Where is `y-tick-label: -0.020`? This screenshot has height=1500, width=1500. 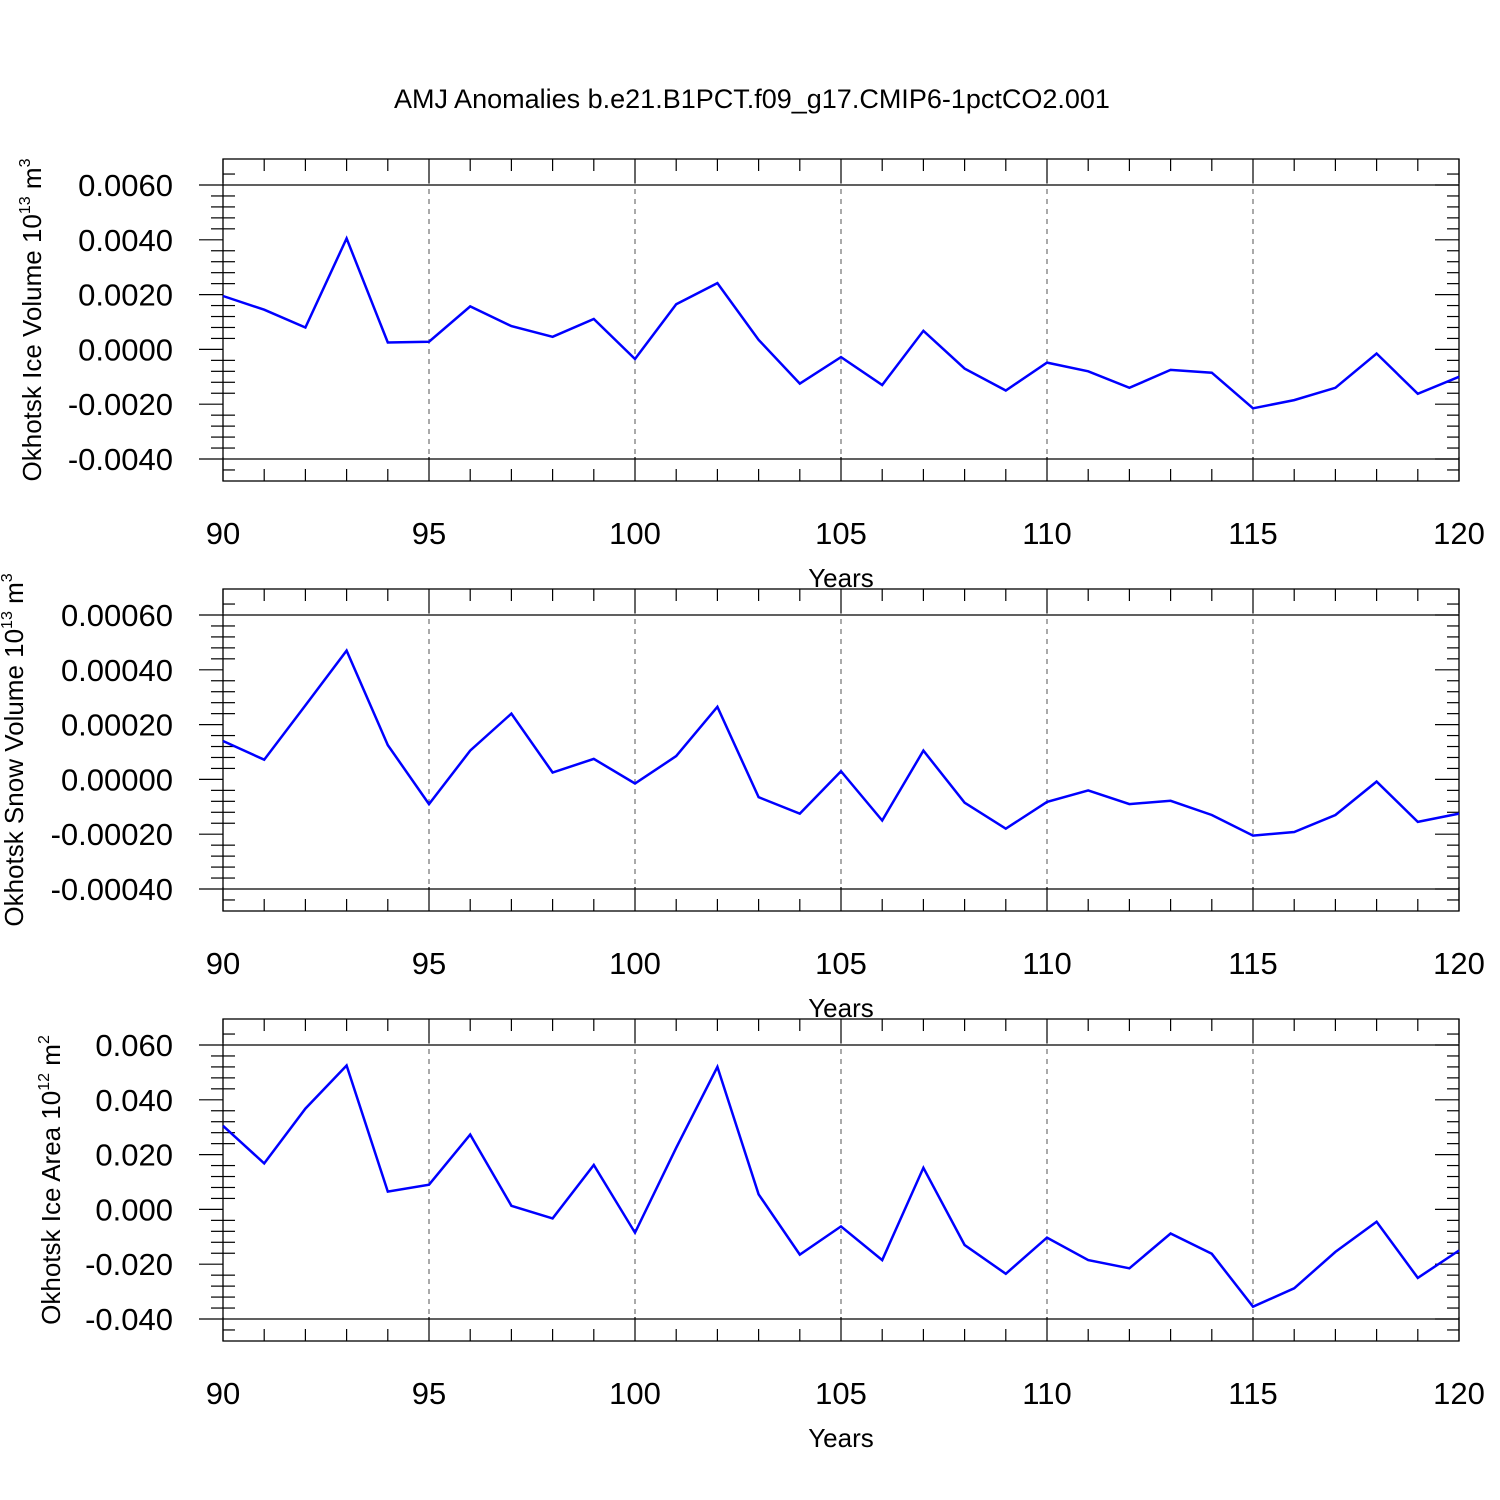
y-tick-label: -0.020 is located at coordinates (129, 1264).